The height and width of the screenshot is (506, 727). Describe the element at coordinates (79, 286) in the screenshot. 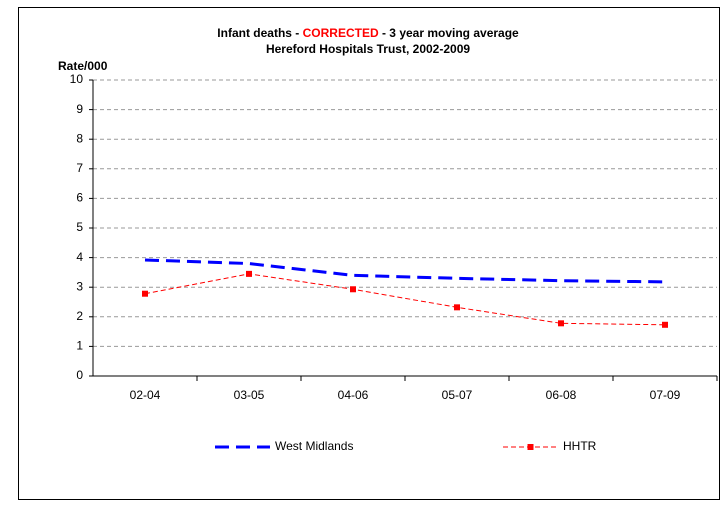

I see `y-tick-label: 3` at that location.